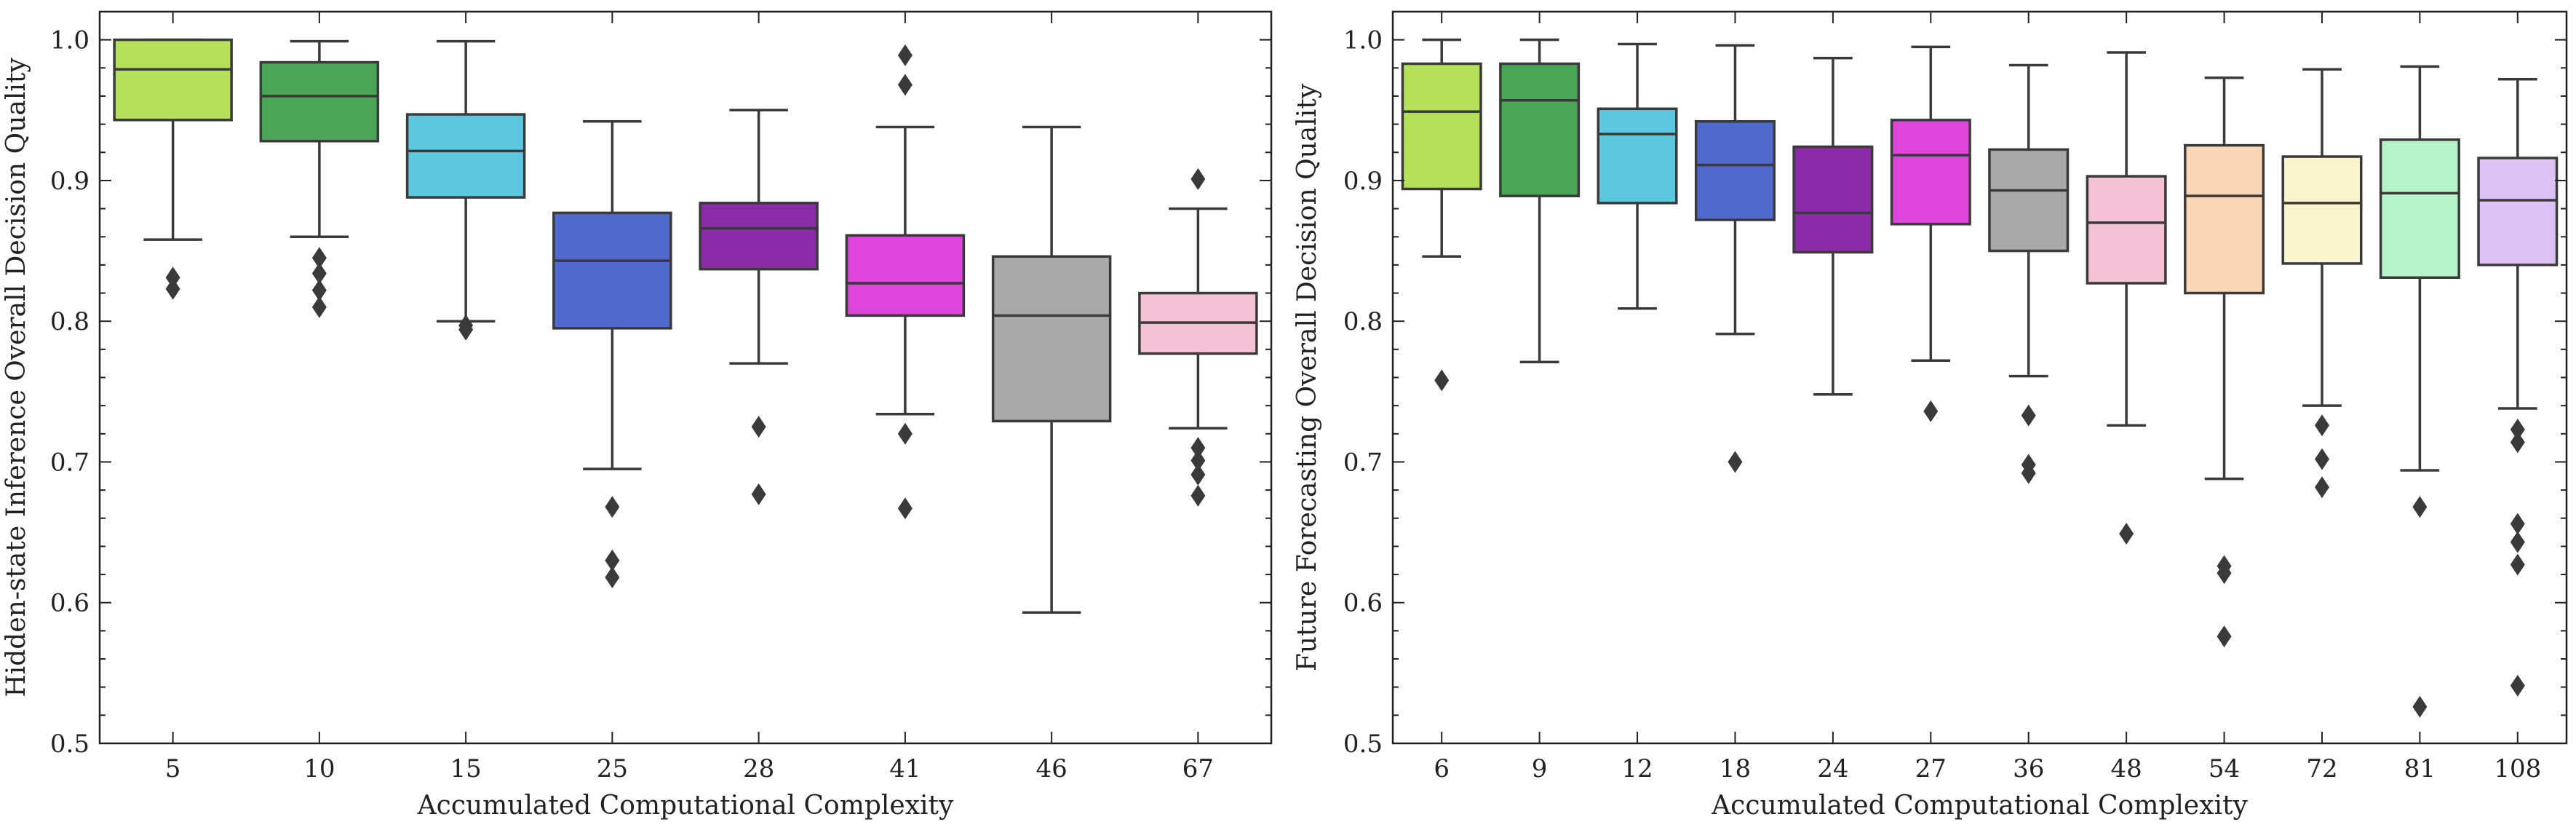 This screenshot has width=2576, height=830. Describe the element at coordinates (1931, 768) in the screenshot. I see `x-tick-label: 27` at that location.